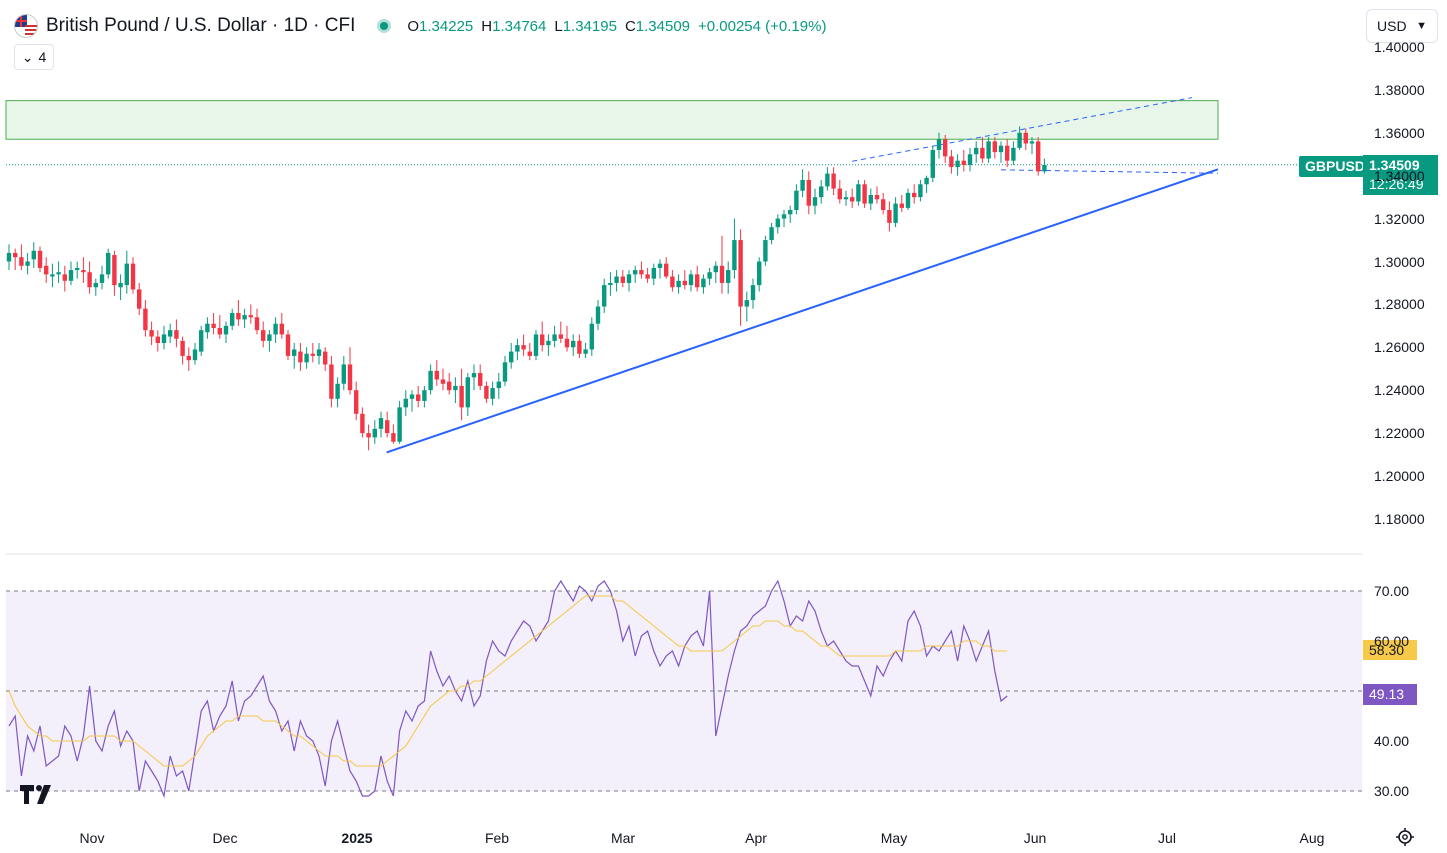 This screenshot has height=853, width=1447. What do you see at coordinates (201, 25) in the screenshot?
I see `symbol-title: British Pound / U.S. Dollar · 1D · CFI` at bounding box center [201, 25].